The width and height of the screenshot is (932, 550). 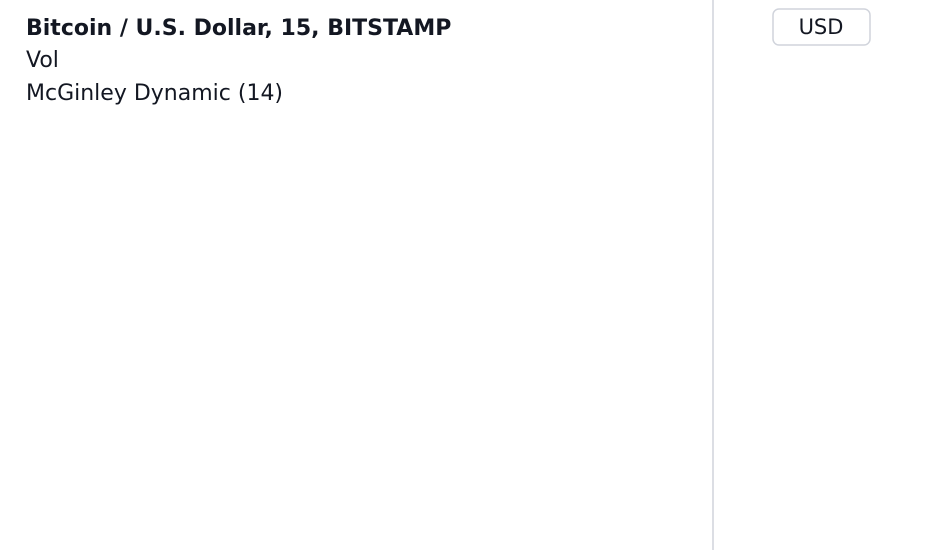 I want to click on currency-label: USD, so click(x=821, y=27).